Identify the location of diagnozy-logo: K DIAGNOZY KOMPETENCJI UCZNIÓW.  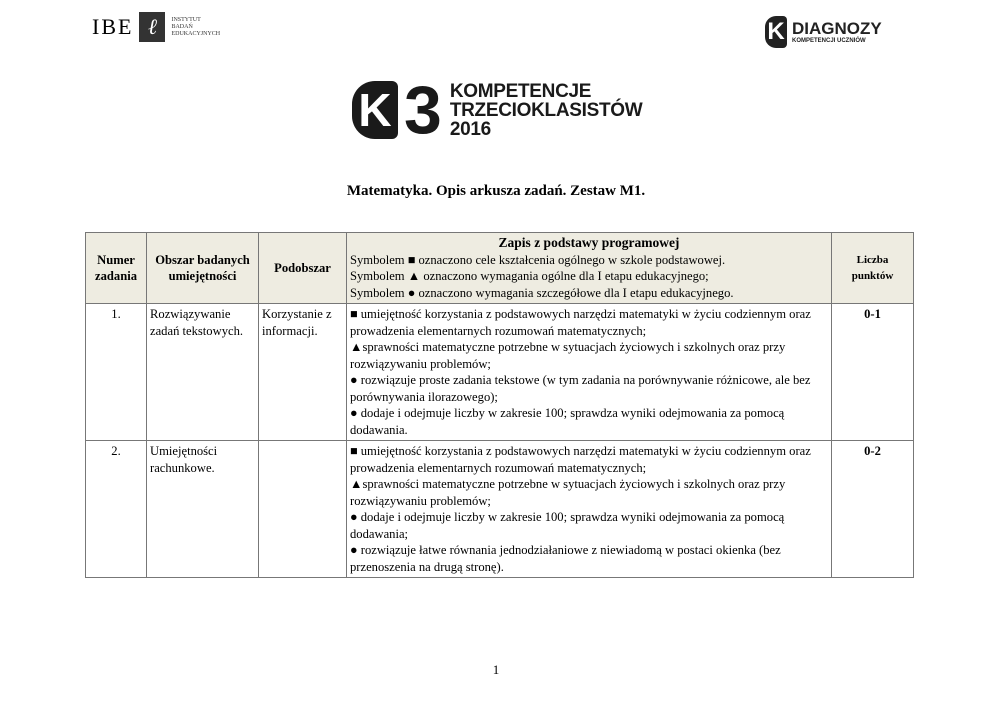
(823, 32).